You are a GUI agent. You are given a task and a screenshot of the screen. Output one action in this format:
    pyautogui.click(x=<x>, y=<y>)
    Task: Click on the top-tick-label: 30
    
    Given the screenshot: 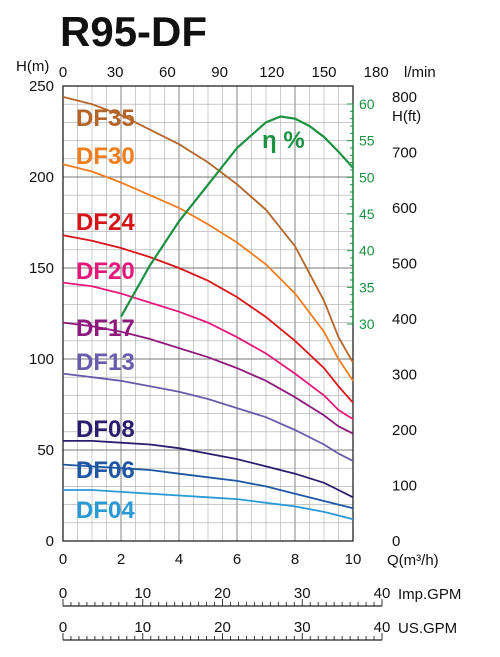 What is the action you would take?
    pyautogui.click(x=115, y=72)
    